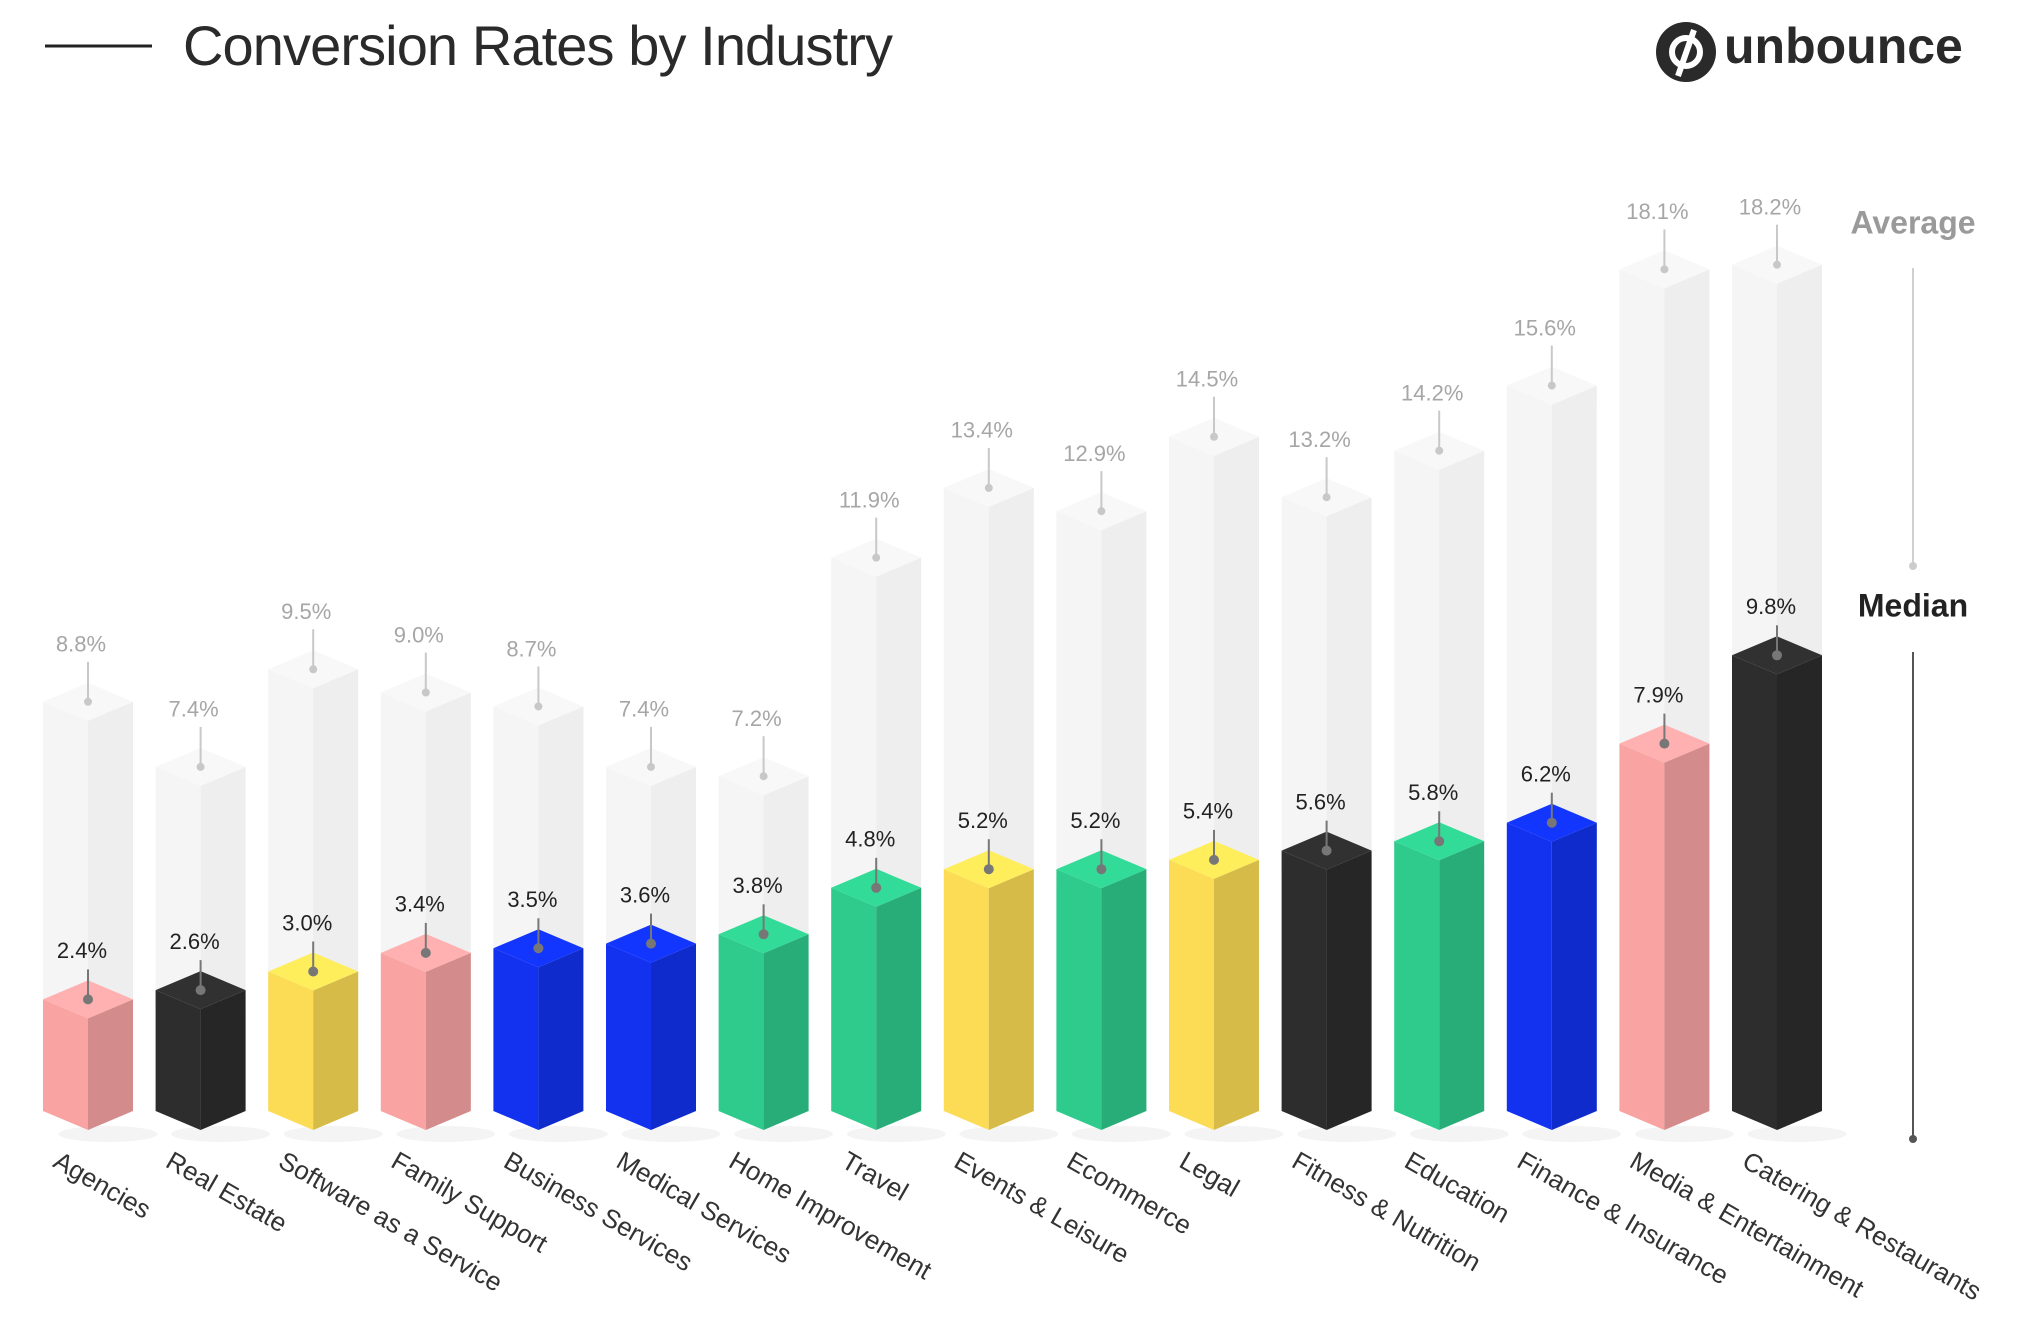 Image resolution: width=2022 pixels, height=1342 pixels. What do you see at coordinates (982, 430) in the screenshot?
I see `average-value-label: 13.4%` at bounding box center [982, 430].